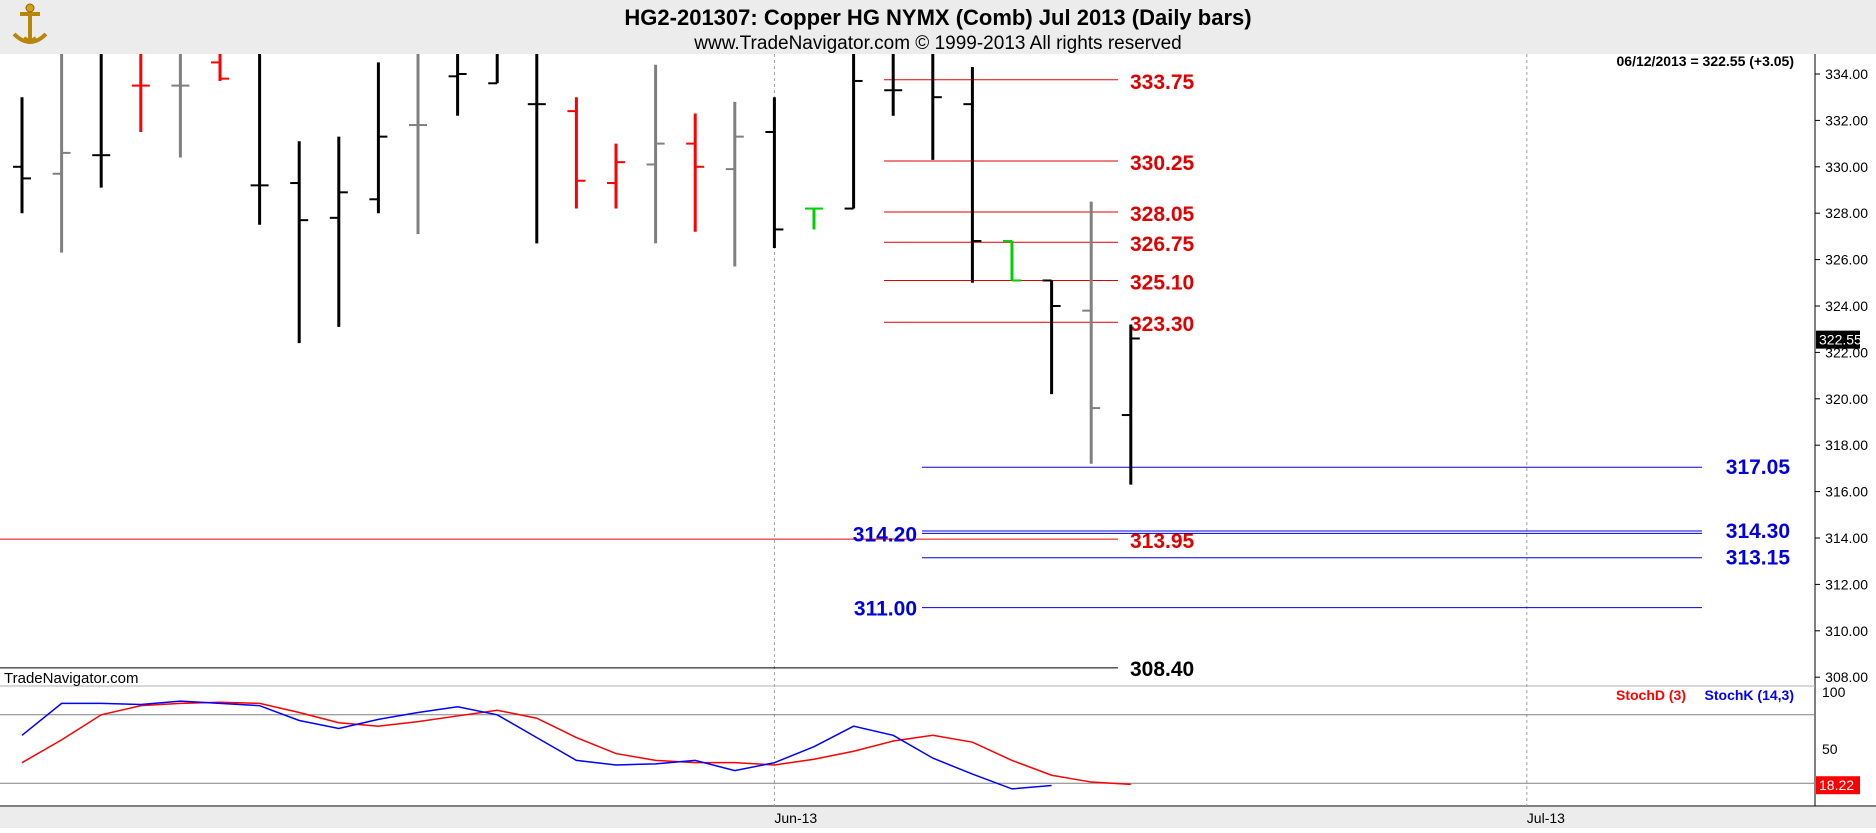 Image resolution: width=1876 pixels, height=833 pixels. Describe the element at coordinates (1846, 213) in the screenshot. I see `y-tick-label: 328.00` at that location.